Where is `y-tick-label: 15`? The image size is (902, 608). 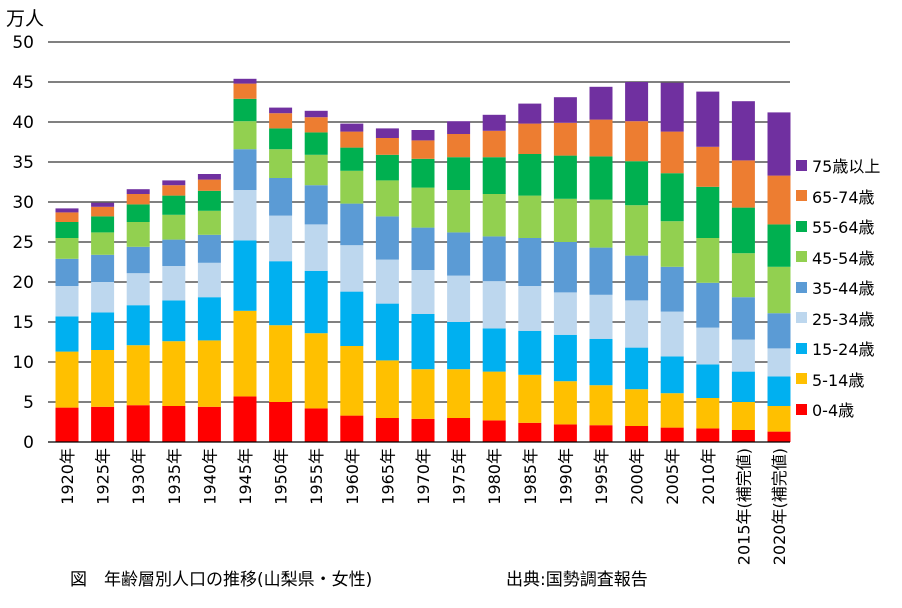
y-tick-label: 15 is located at coordinates (23, 323).